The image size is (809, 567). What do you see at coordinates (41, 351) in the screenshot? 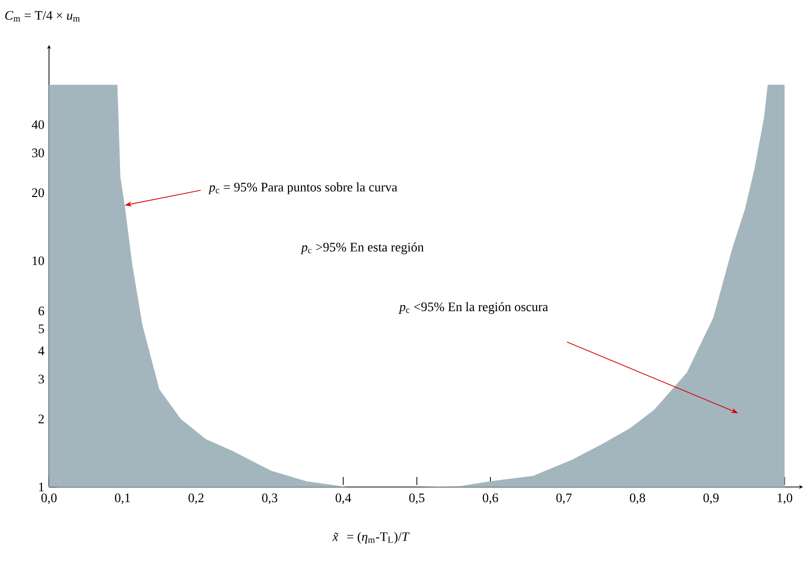
I see `y-tick-label: 4` at bounding box center [41, 351].